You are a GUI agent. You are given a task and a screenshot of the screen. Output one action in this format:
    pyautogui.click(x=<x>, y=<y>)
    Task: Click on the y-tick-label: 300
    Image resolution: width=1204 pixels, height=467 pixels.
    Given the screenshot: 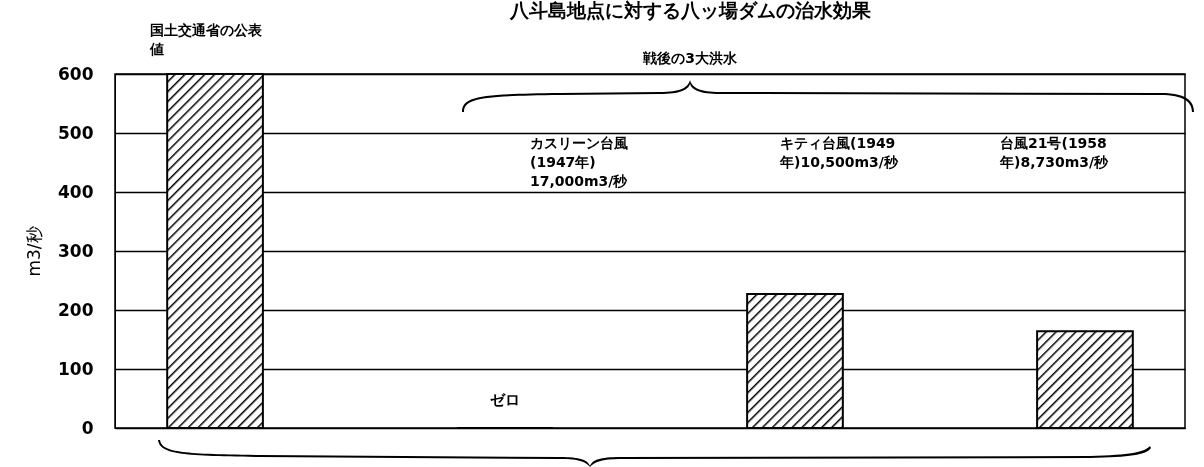 What is the action you would take?
    pyautogui.click(x=76, y=250)
    